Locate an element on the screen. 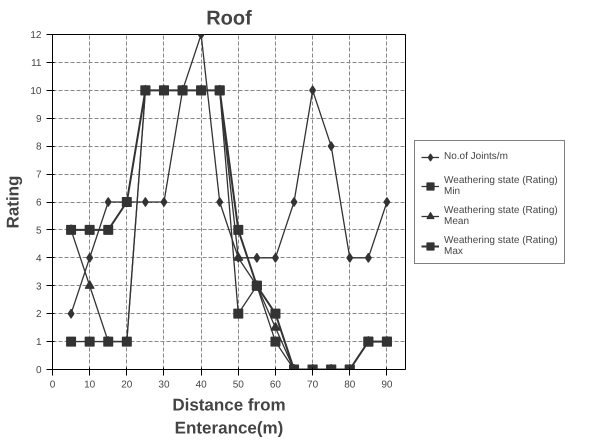  legend-label: No.of Joints/m is located at coordinates (476, 156).